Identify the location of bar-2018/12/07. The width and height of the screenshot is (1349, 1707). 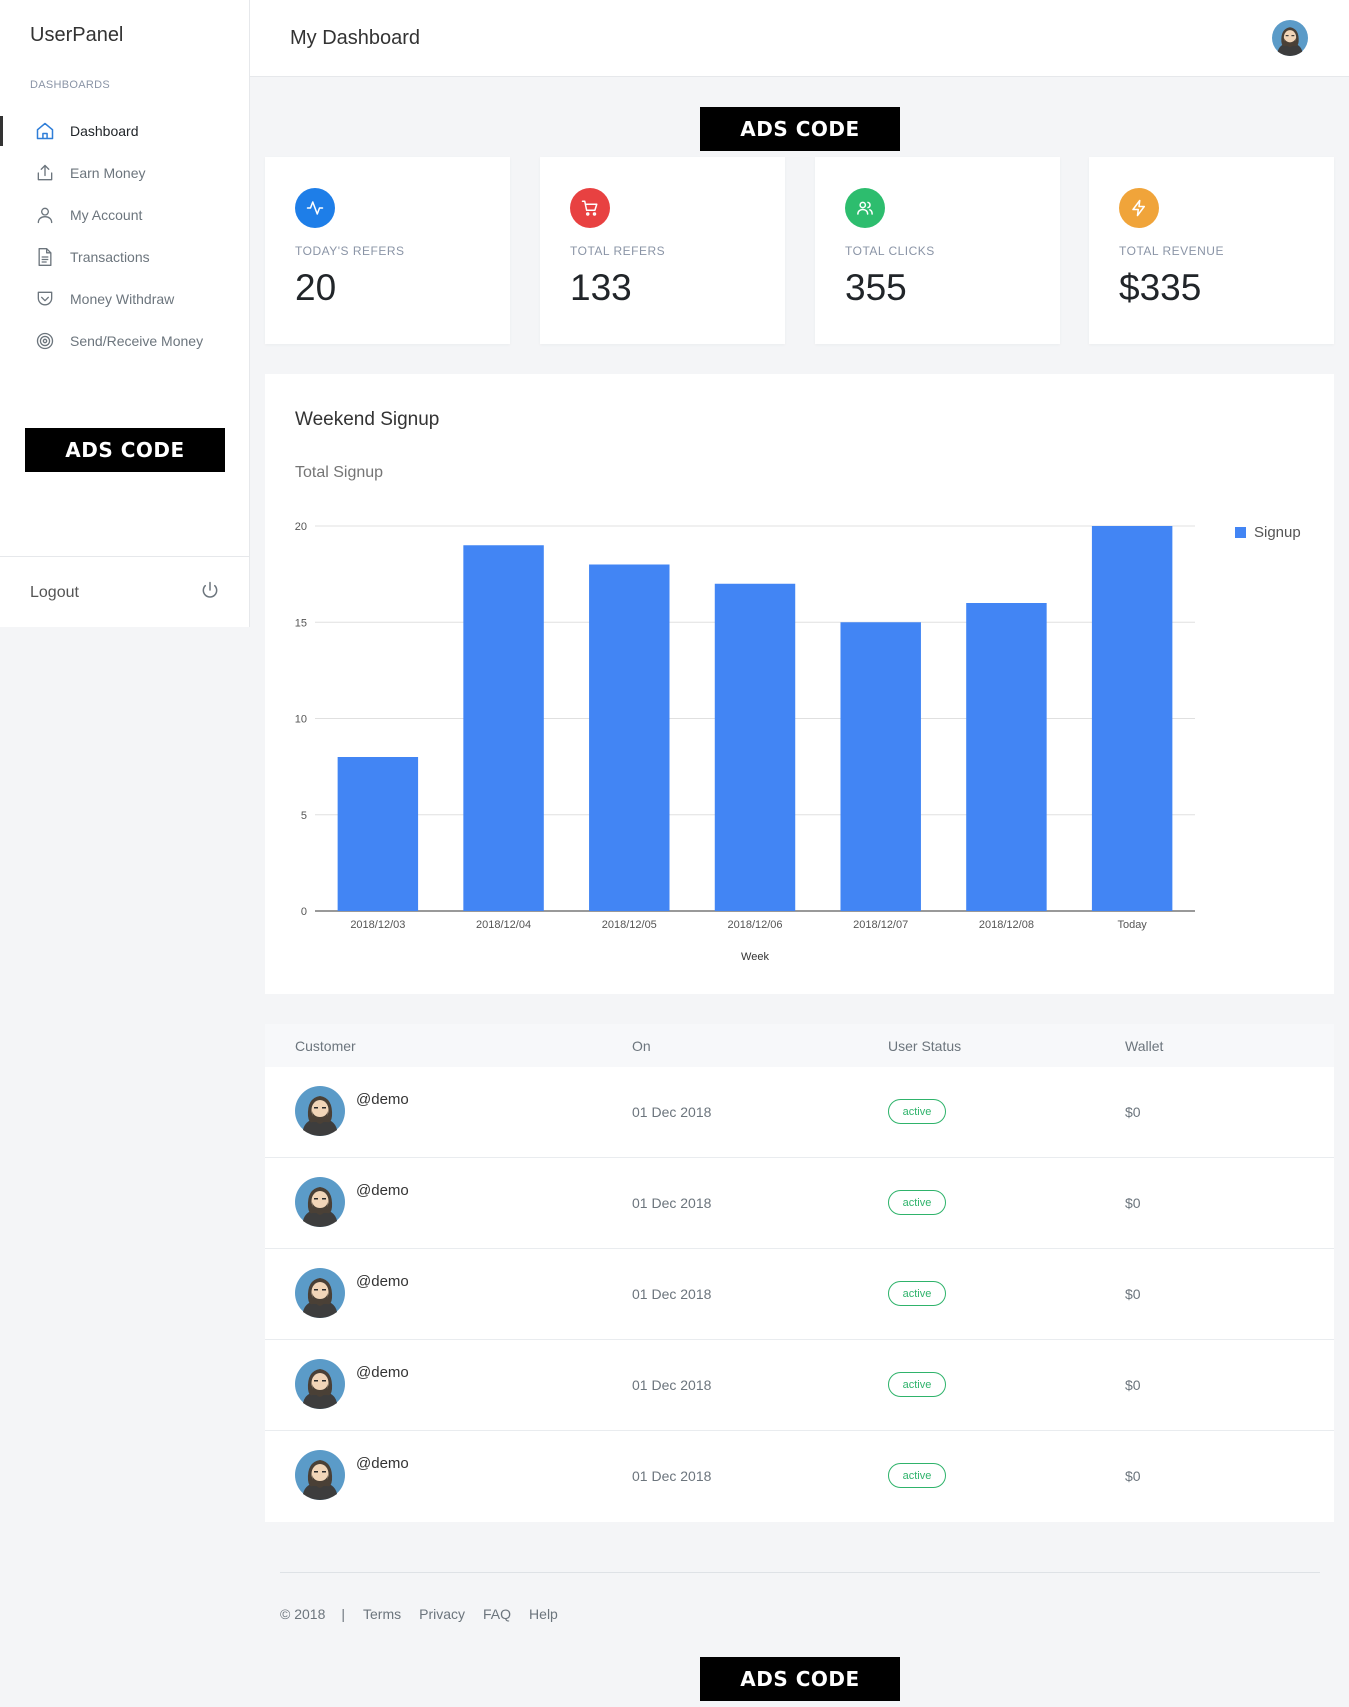
(880, 766).